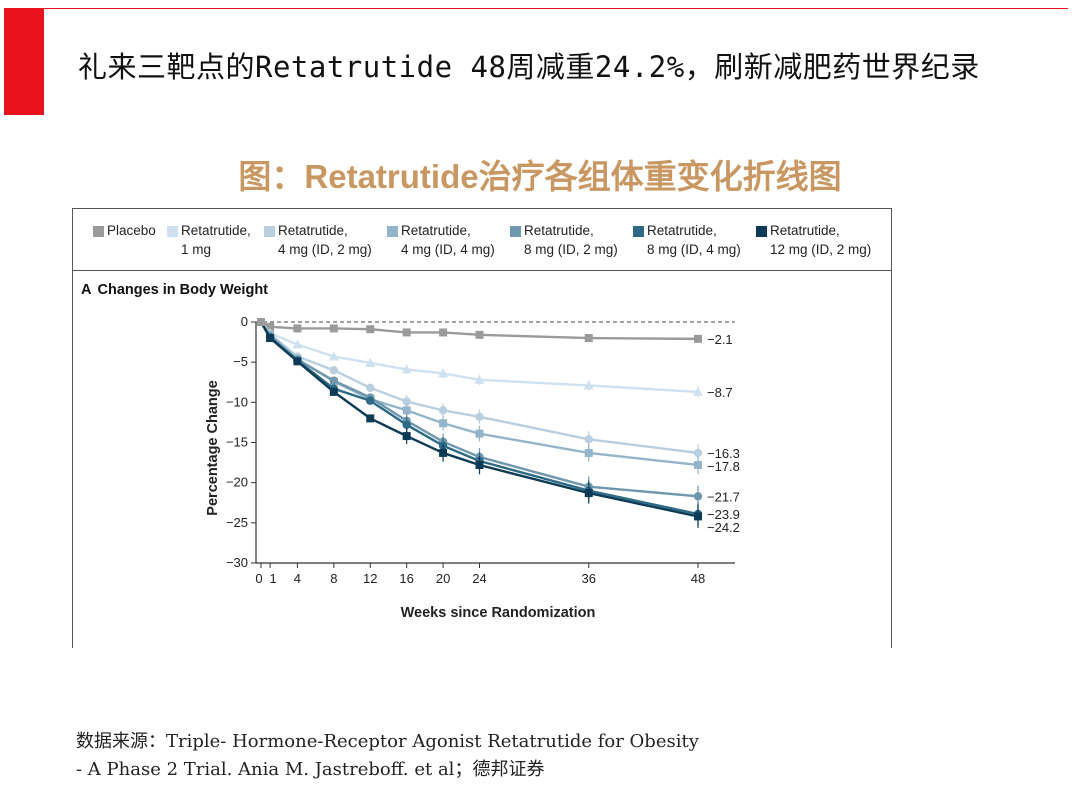 The width and height of the screenshot is (1080, 799). Describe the element at coordinates (723, 527) in the screenshot. I see `end-value-label-r12_2: −24.2` at that location.